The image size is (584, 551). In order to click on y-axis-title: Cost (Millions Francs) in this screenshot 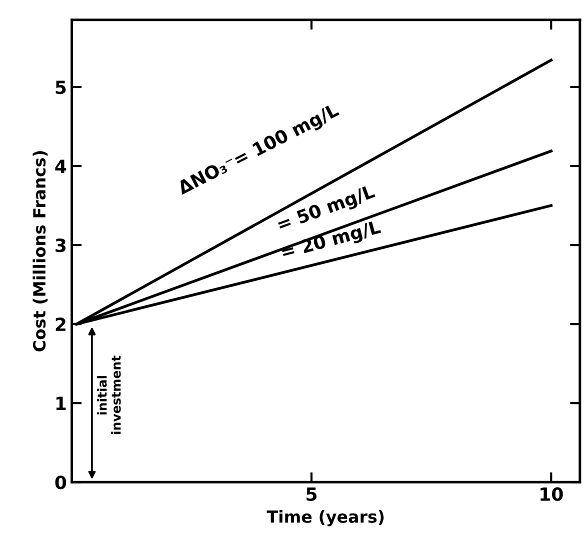, I will do `click(40, 251)`.